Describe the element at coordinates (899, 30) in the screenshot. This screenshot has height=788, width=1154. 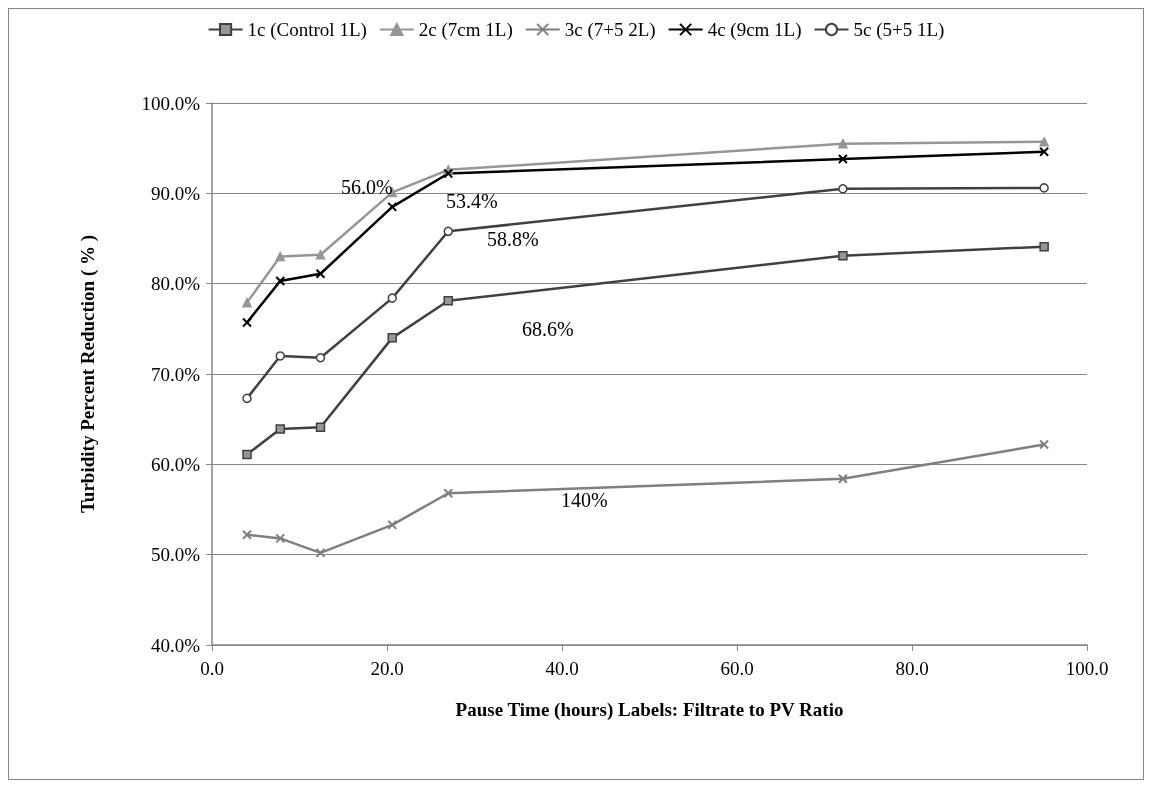
I see `legend-label: 5c (5+5 1L)` at that location.